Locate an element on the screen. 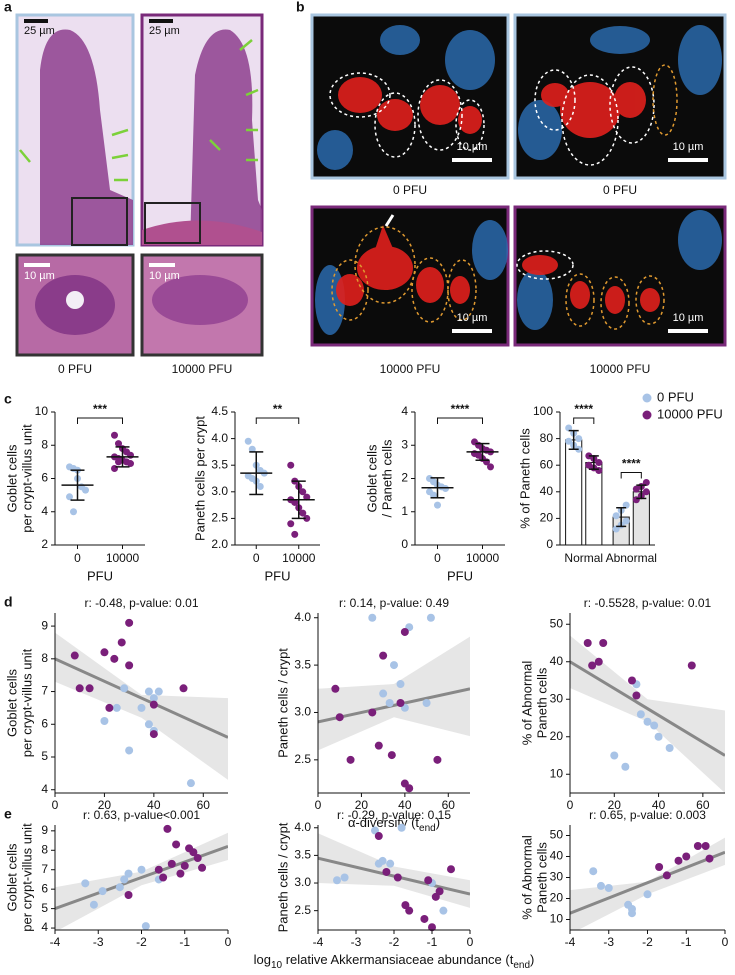  legend-marker is located at coordinates (647, 398).